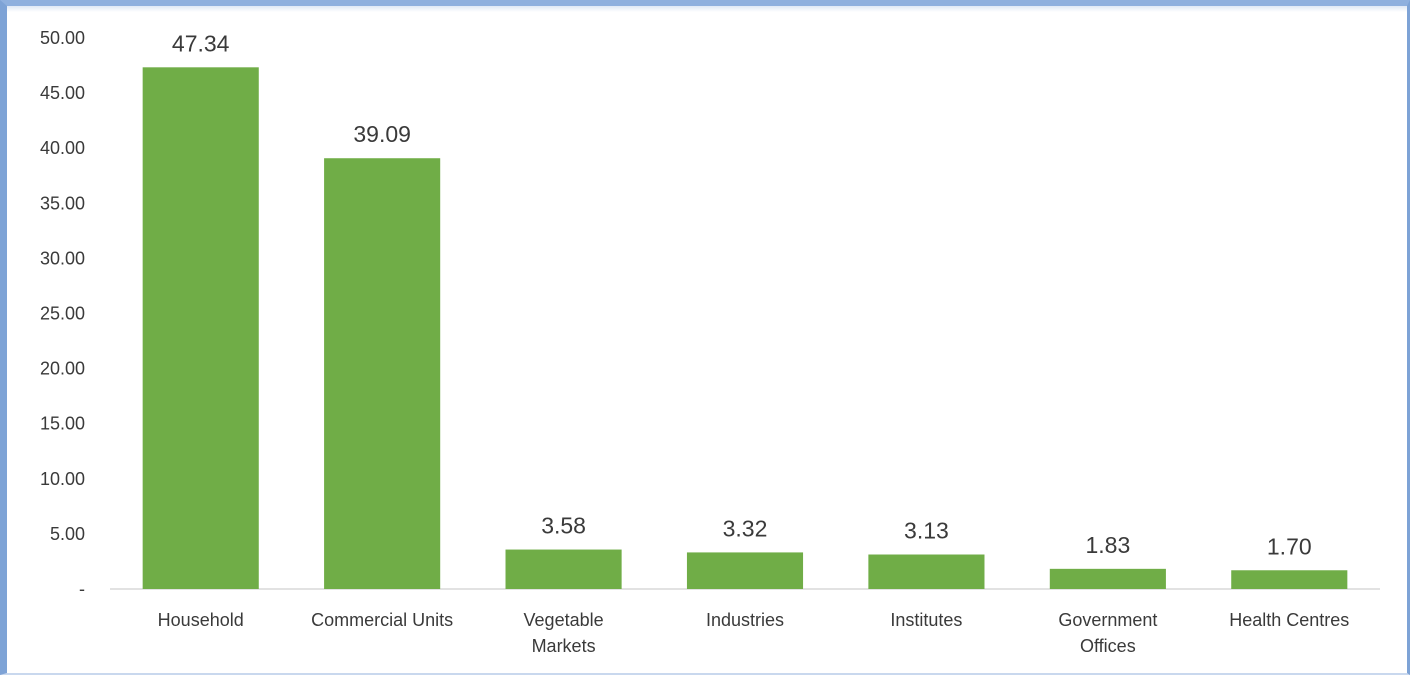 This screenshot has height=675, width=1410. Describe the element at coordinates (62, 424) in the screenshot. I see `y-tick-label: 15.00` at that location.